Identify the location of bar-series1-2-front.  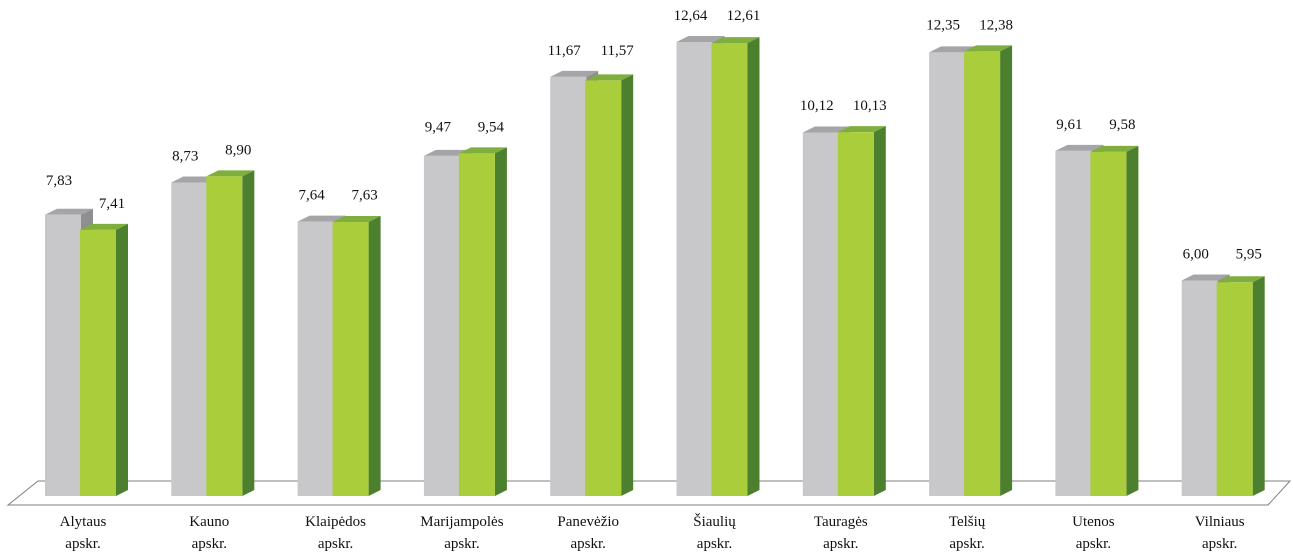
(315, 358).